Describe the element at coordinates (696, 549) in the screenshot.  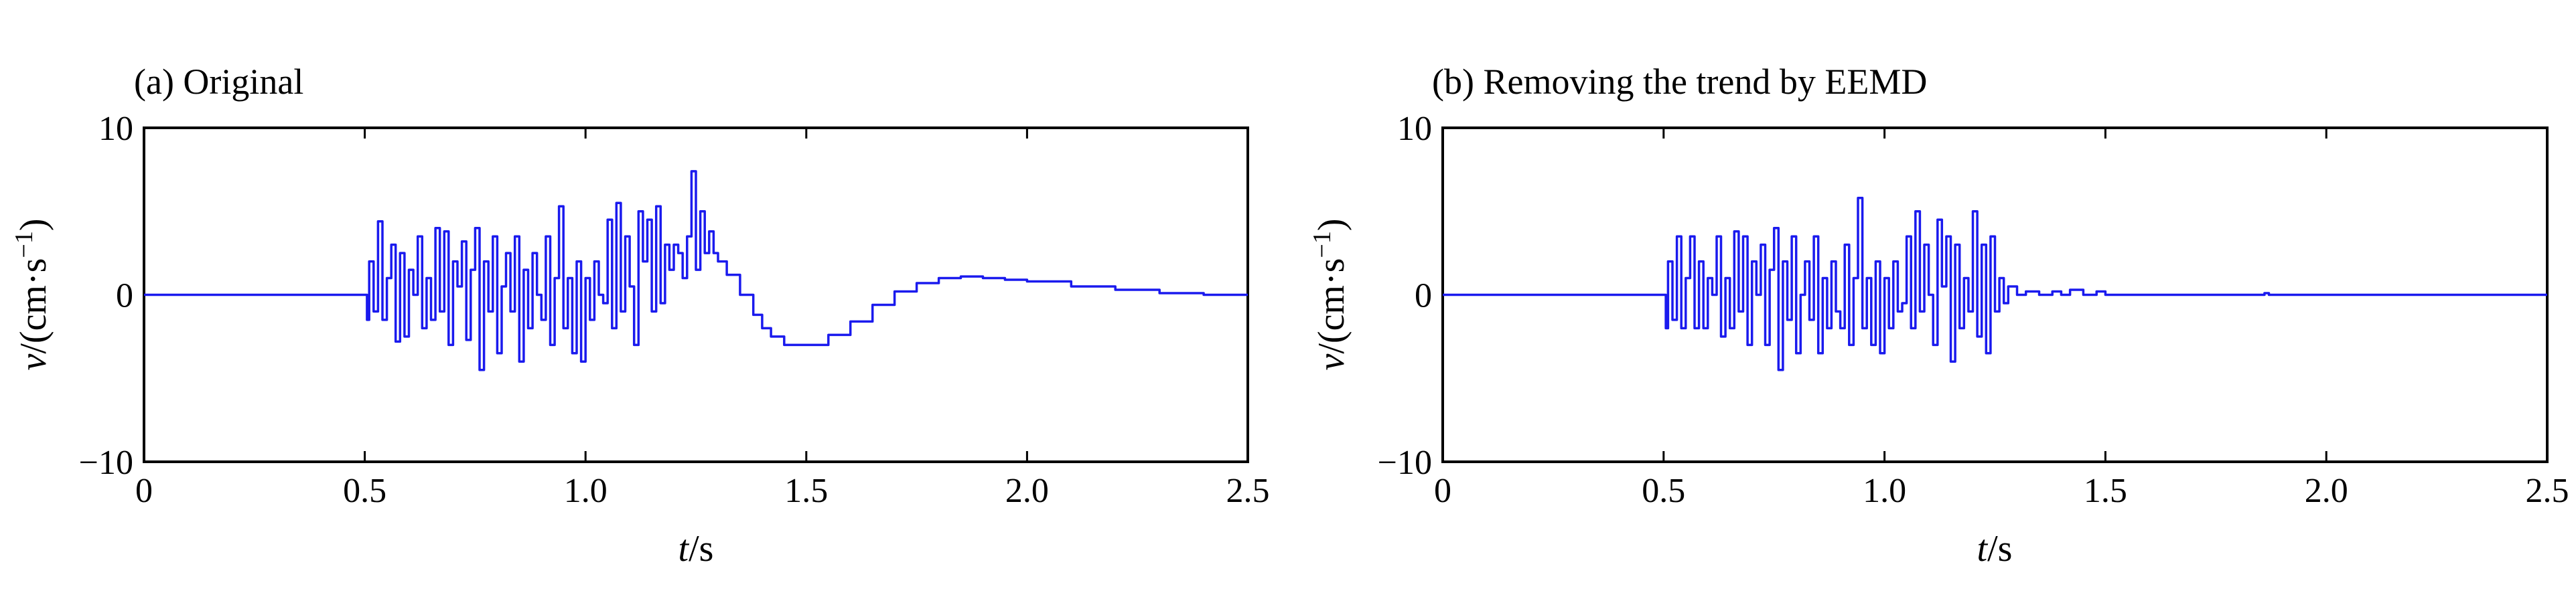
I see `panel-a-x-axis-label: t/s` at that location.